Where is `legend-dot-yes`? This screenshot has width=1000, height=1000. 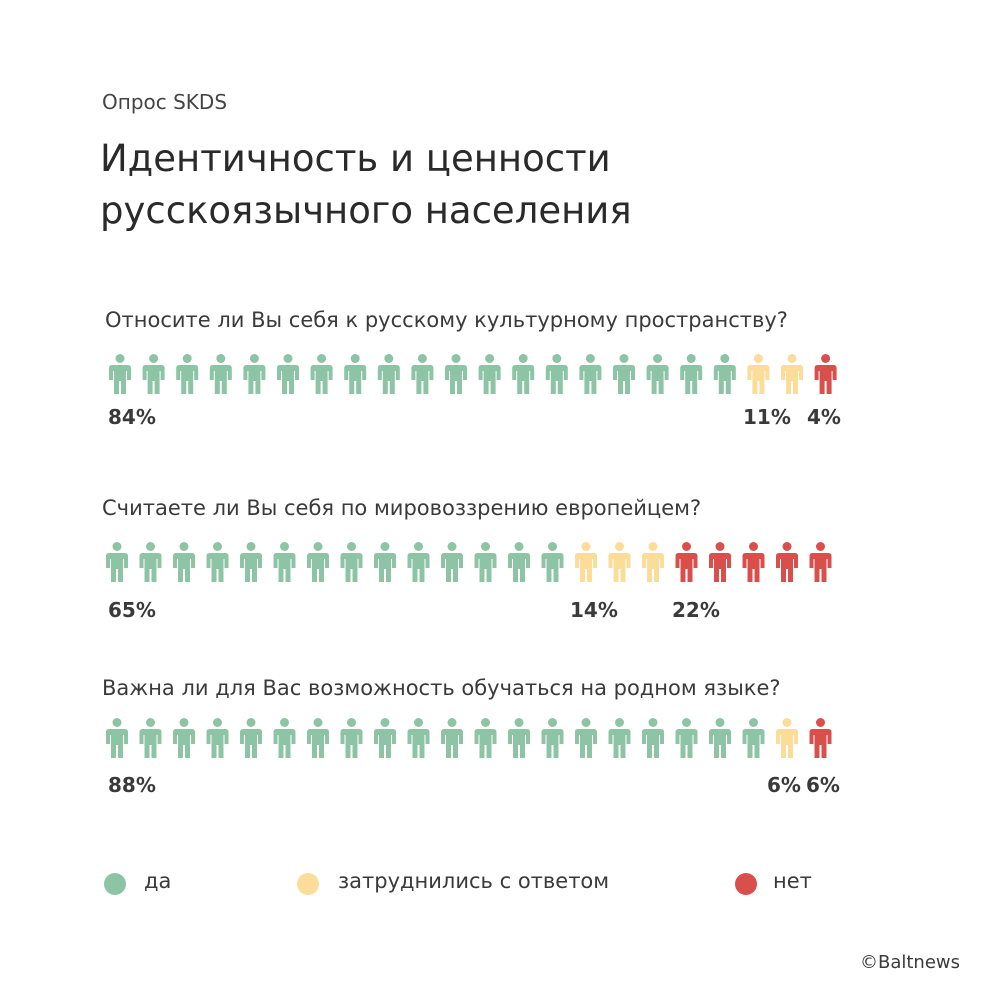
legend-dot-yes is located at coordinates (115, 884).